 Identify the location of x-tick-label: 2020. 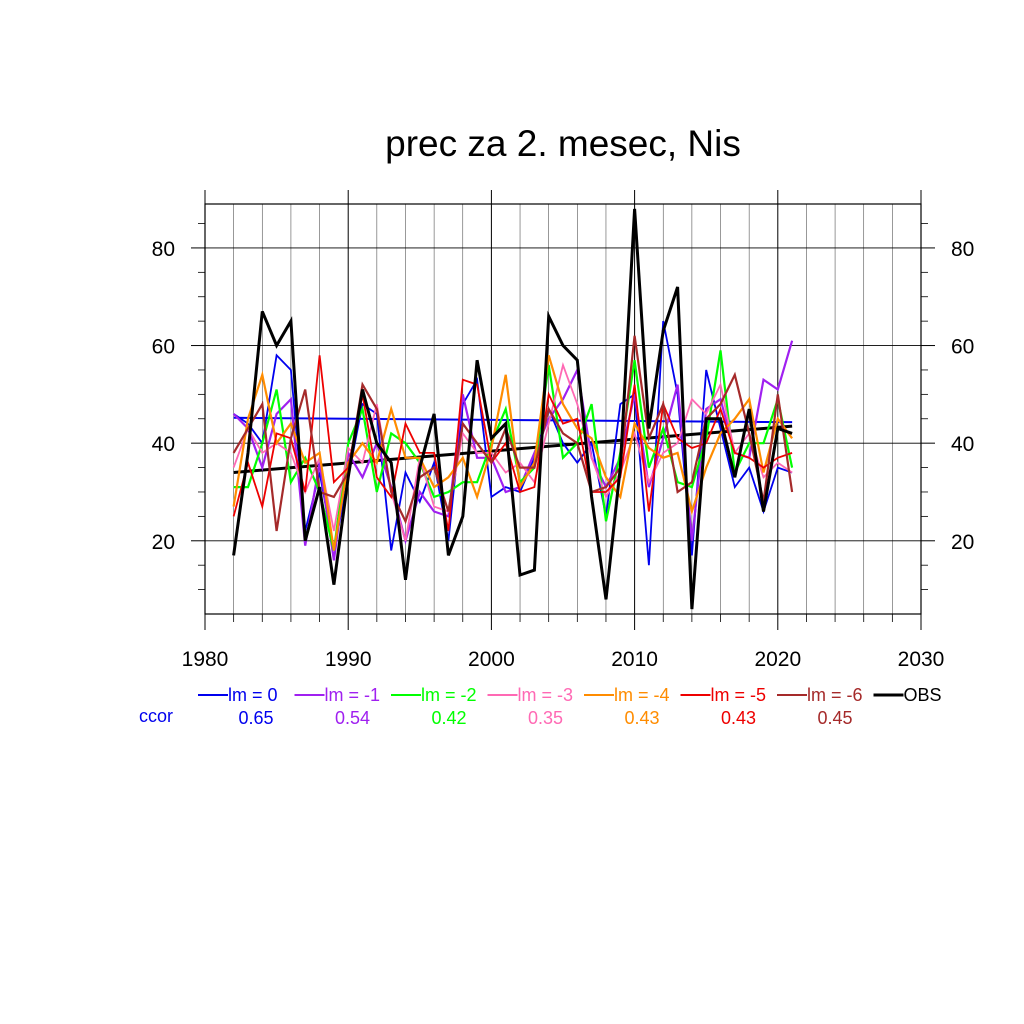
(777, 659).